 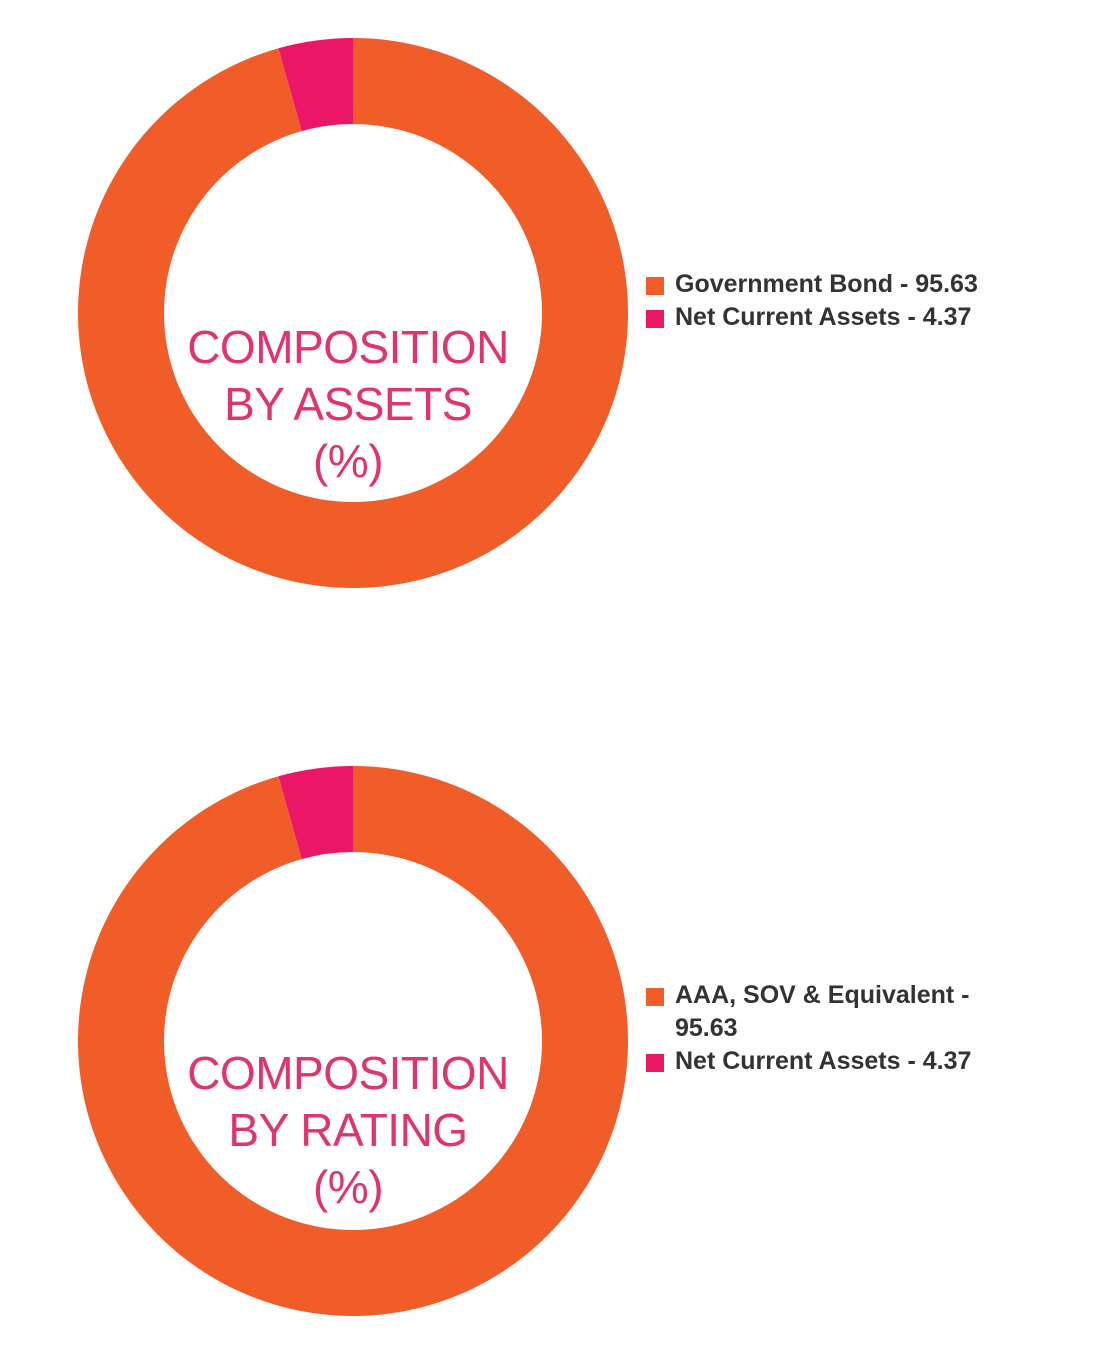 What do you see at coordinates (348, 1073) in the screenshot?
I see `rating-title-line-1: COMPOSITION` at bounding box center [348, 1073].